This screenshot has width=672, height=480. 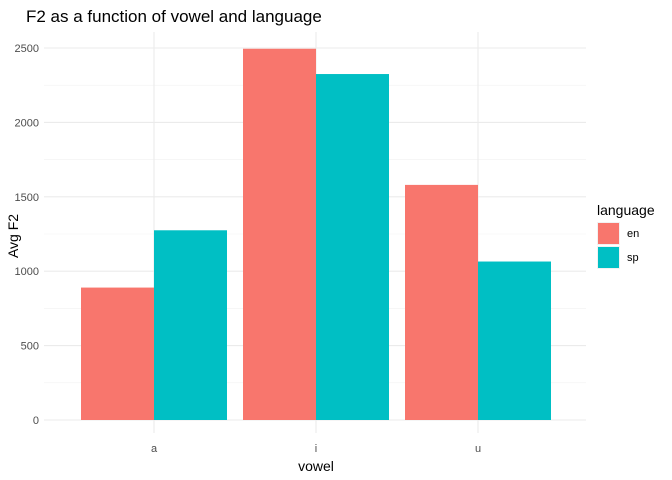 I want to click on legend-label-en: en, so click(x=633, y=234).